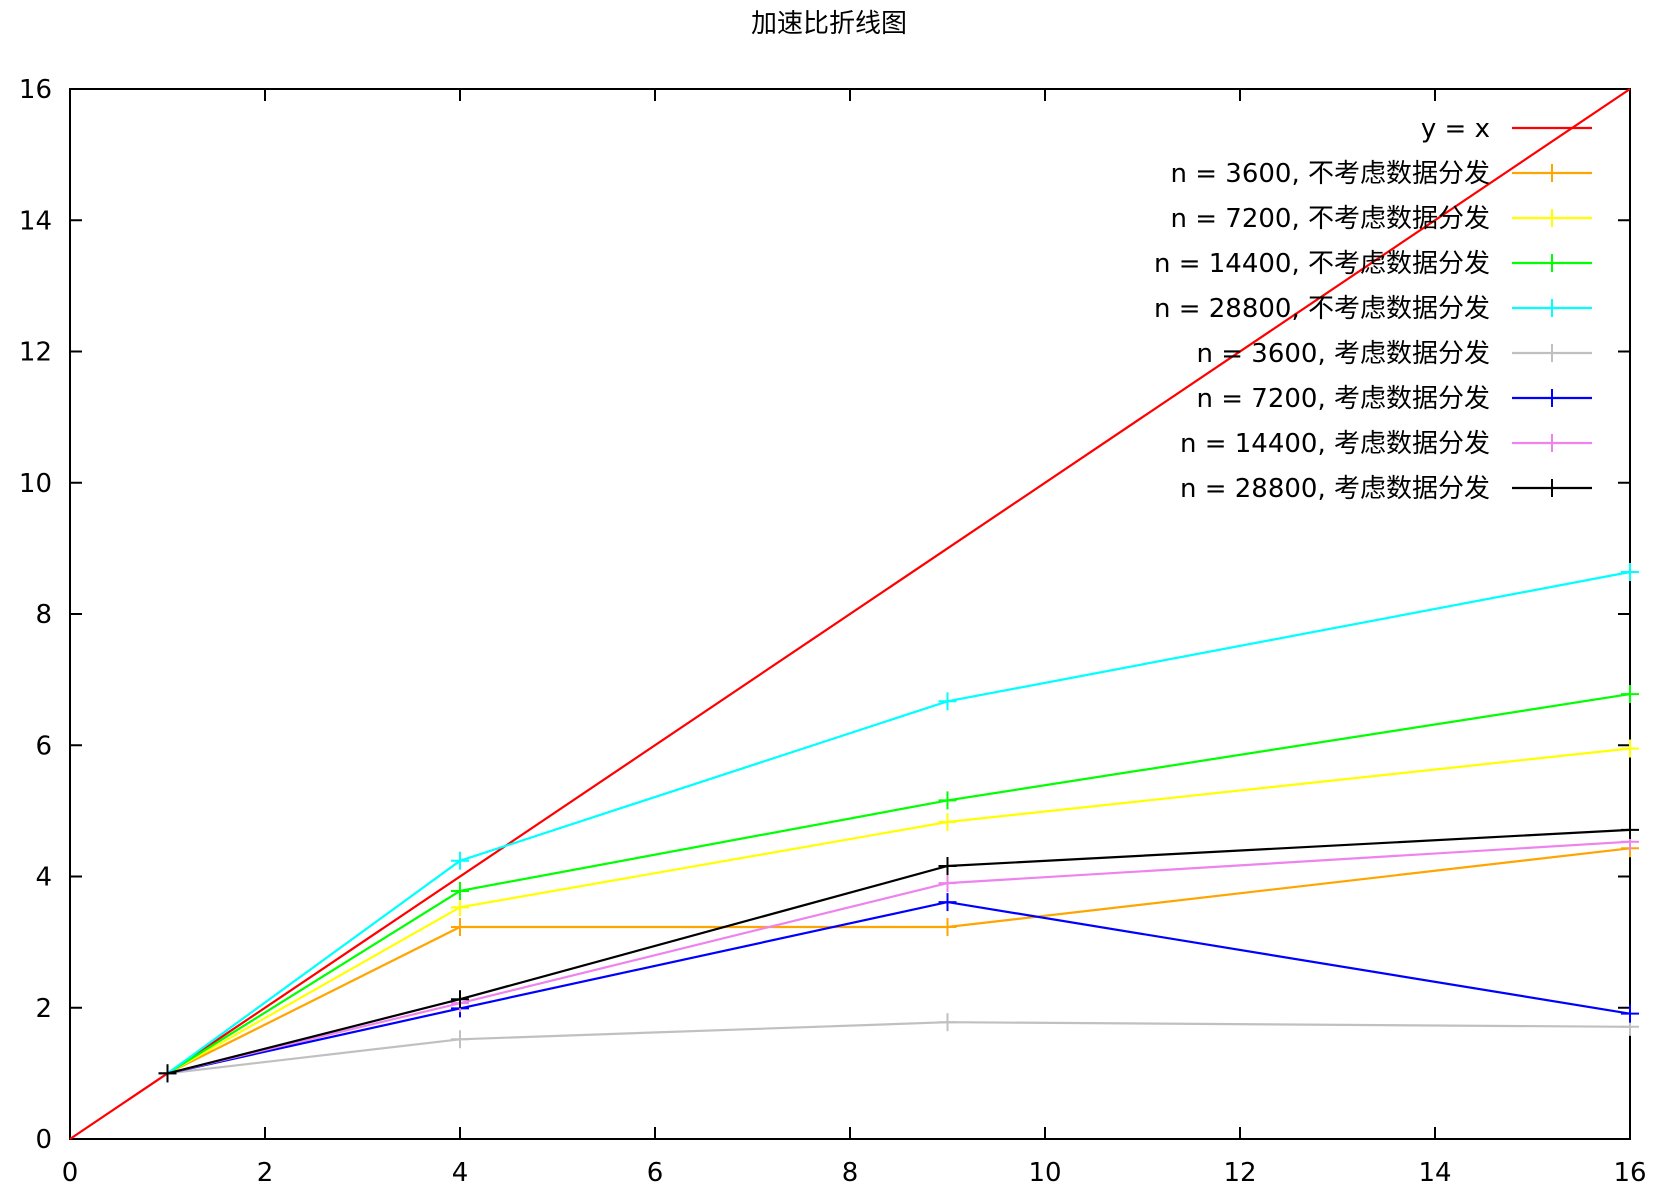 This screenshot has width=1658, height=1200. I want to click on y-tick-label: 2, so click(43, 1009).